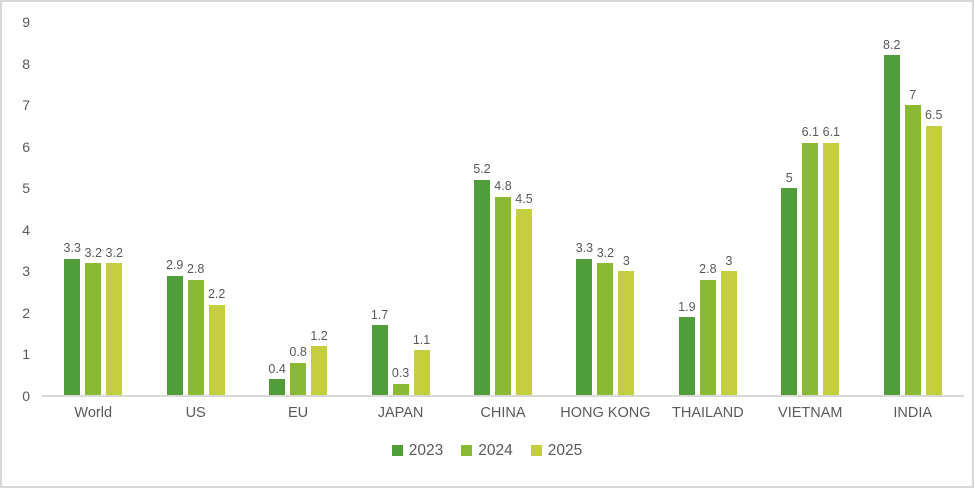 The height and width of the screenshot is (488, 974). Describe the element at coordinates (565, 450) in the screenshot. I see `legend-label: 2025` at that location.